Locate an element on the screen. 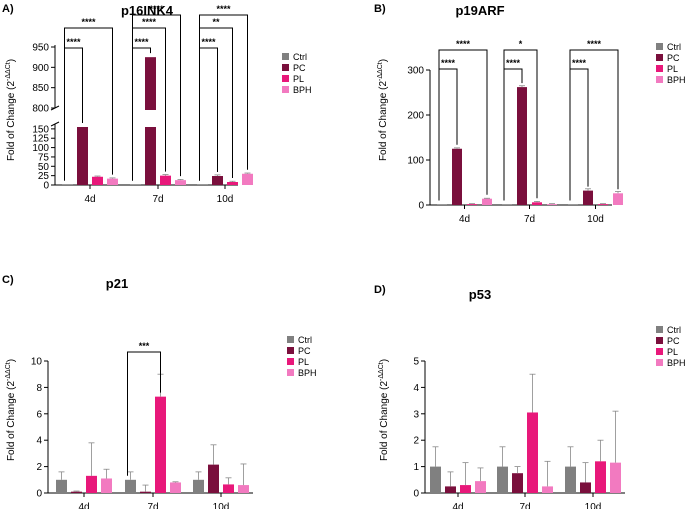  y-tick-label: 900 is located at coordinates (40, 68).